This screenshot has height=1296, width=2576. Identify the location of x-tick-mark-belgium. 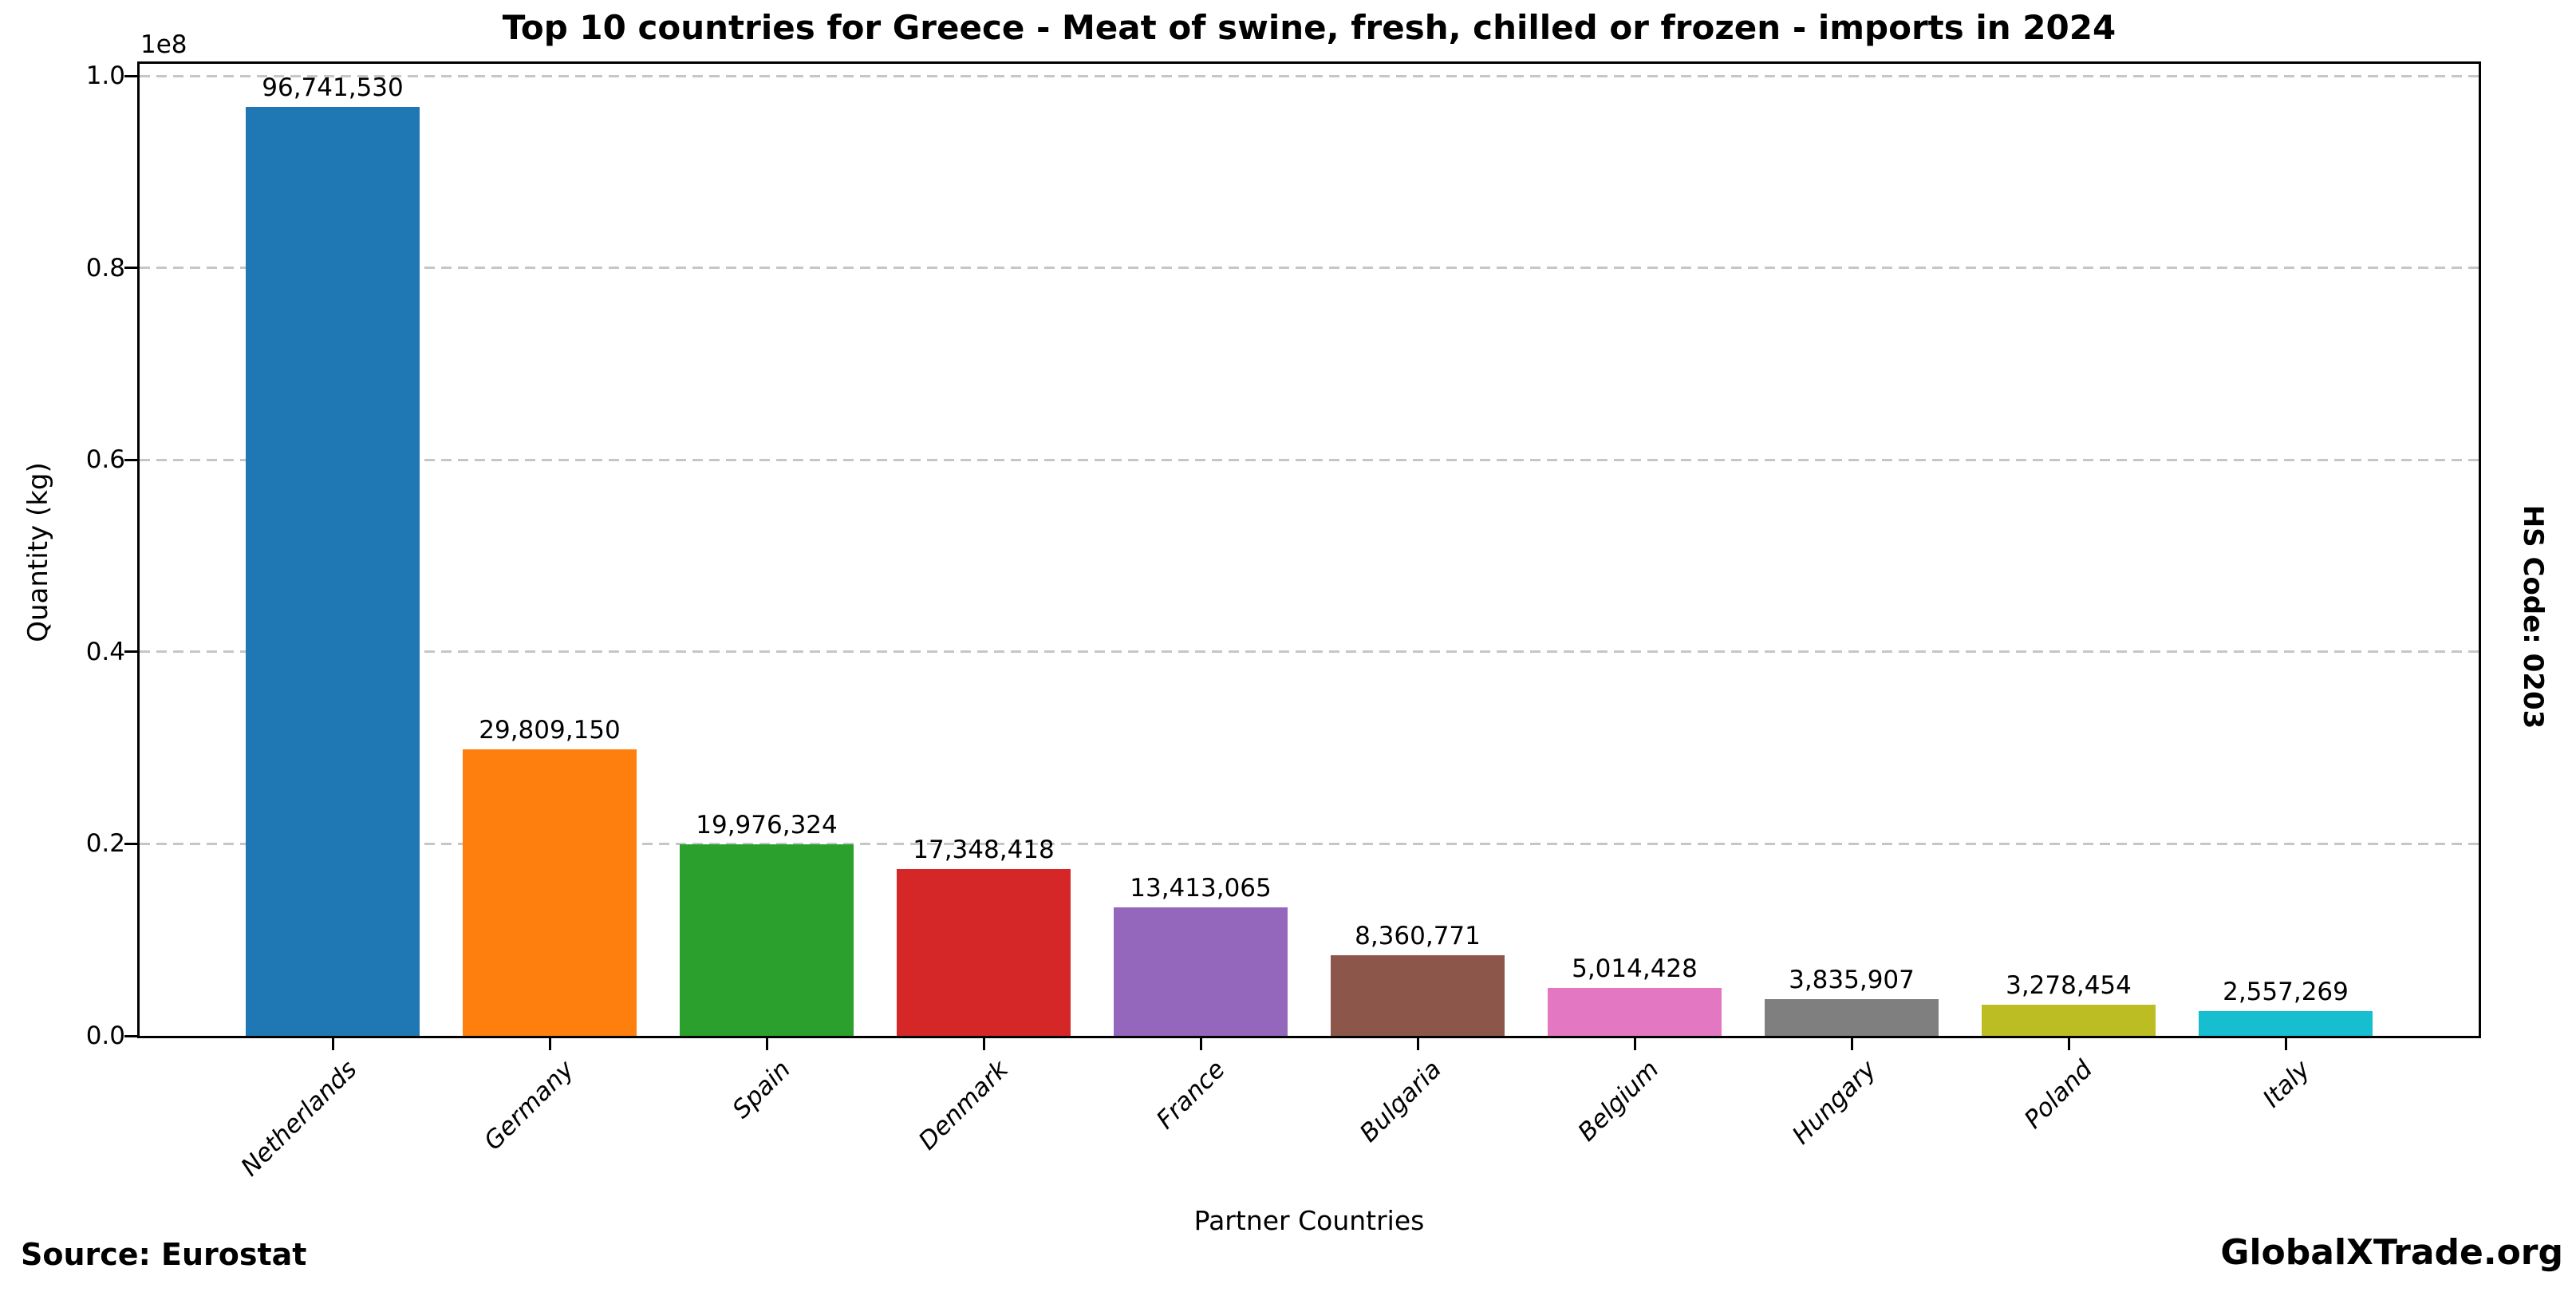
(1634, 1044).